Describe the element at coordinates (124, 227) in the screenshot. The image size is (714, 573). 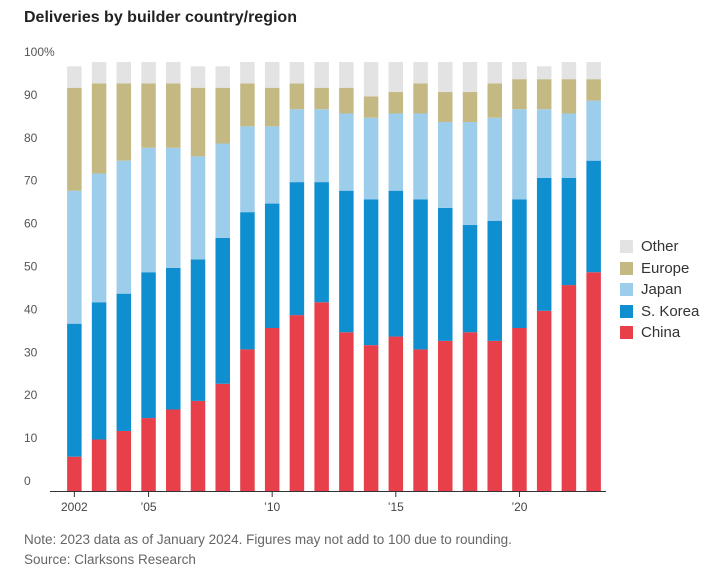
I see `bar-segment-japan-2004` at that location.